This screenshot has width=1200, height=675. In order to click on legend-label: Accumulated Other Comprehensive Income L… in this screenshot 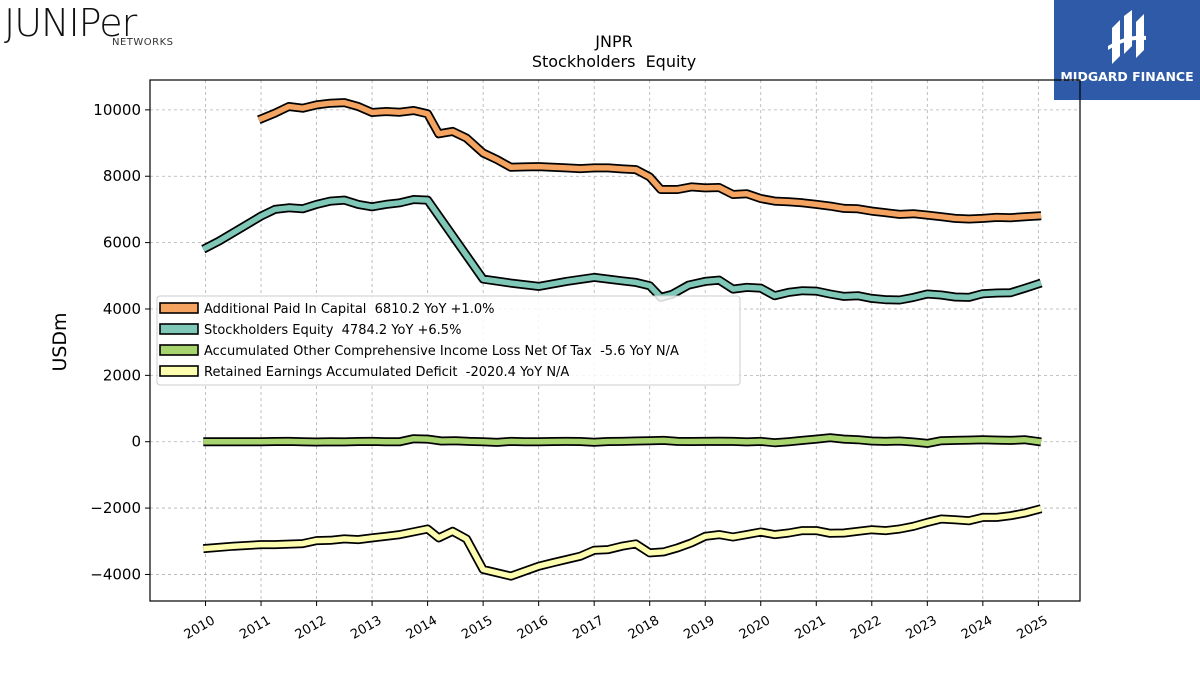, I will do `click(441, 351)`.